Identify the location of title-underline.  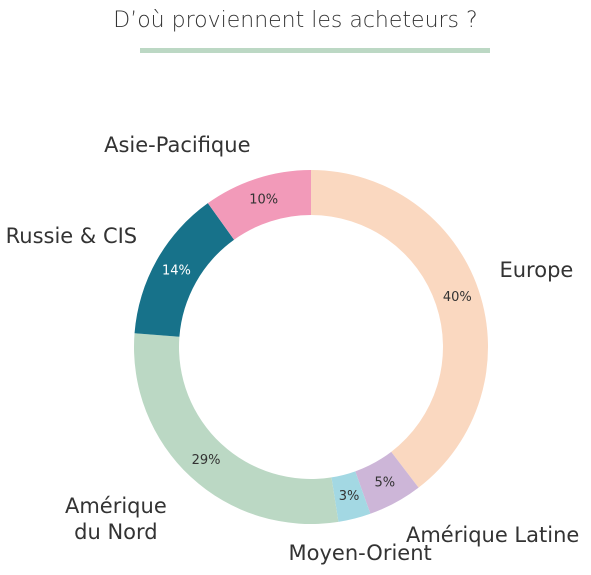
(315, 50).